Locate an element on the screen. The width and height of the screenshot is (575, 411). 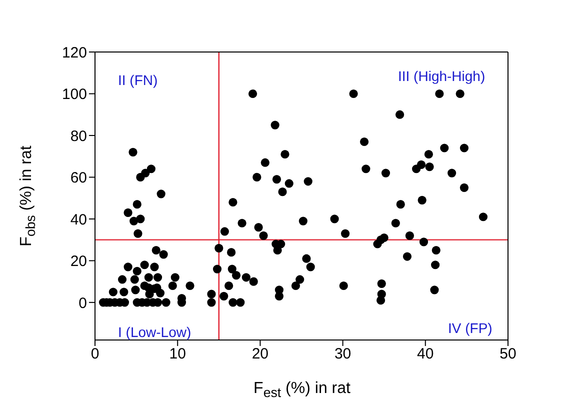
x-tick-label: 0 is located at coordinates (95, 354).